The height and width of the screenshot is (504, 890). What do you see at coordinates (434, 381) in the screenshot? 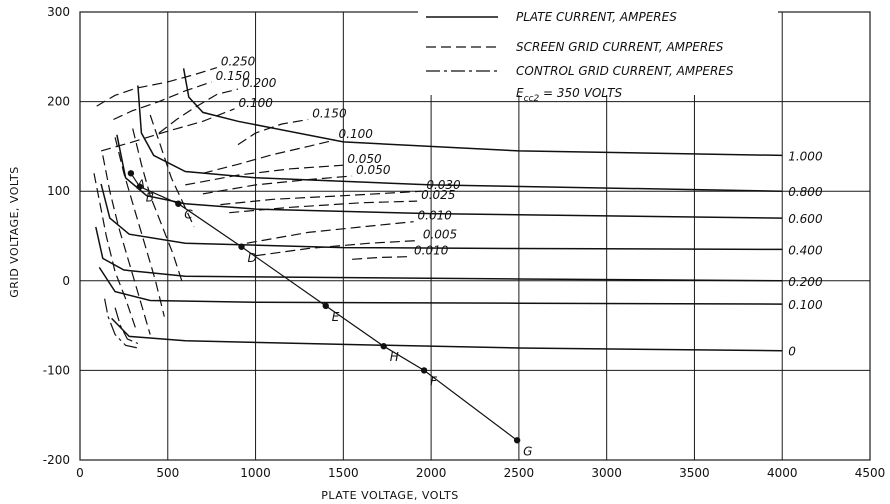
I see `load-point-label: F` at bounding box center [434, 381].